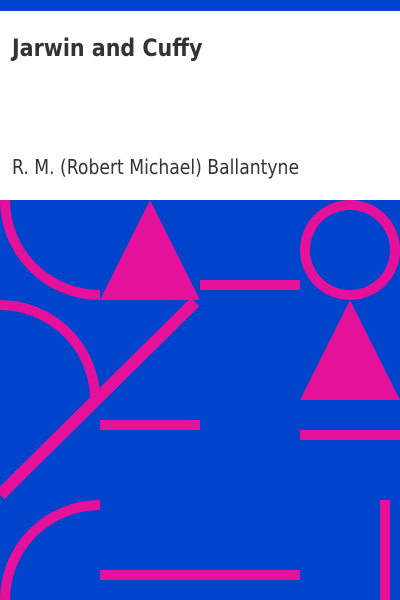 Image resolution: width=400 pixels, height=600 pixels. I want to click on bar-vertical-right, so click(385, 550).